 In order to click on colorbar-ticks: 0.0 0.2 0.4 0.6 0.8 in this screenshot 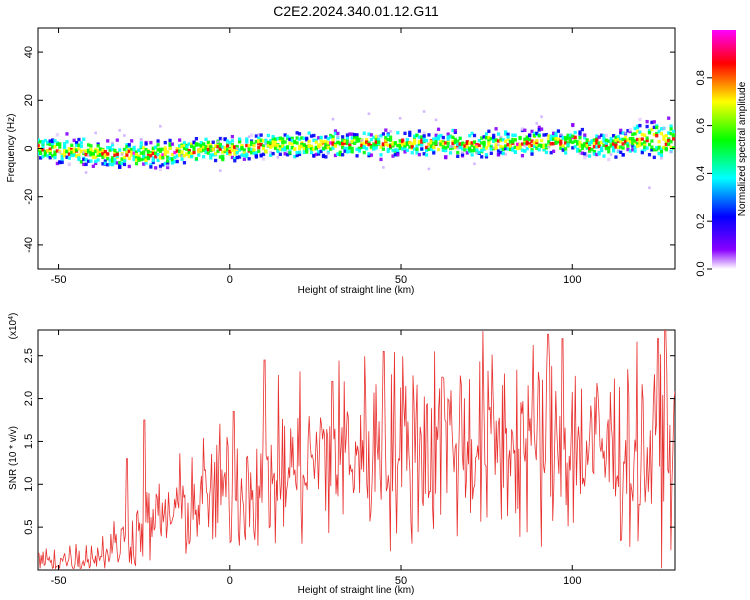, I will do `click(703, 173)`.